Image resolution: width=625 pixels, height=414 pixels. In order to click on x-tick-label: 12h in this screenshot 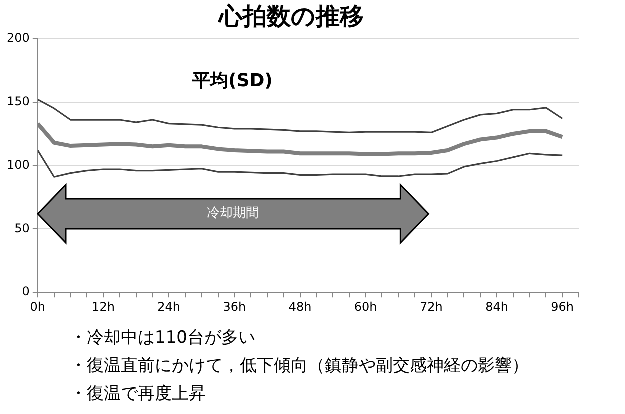, I will do `click(103, 307)`.